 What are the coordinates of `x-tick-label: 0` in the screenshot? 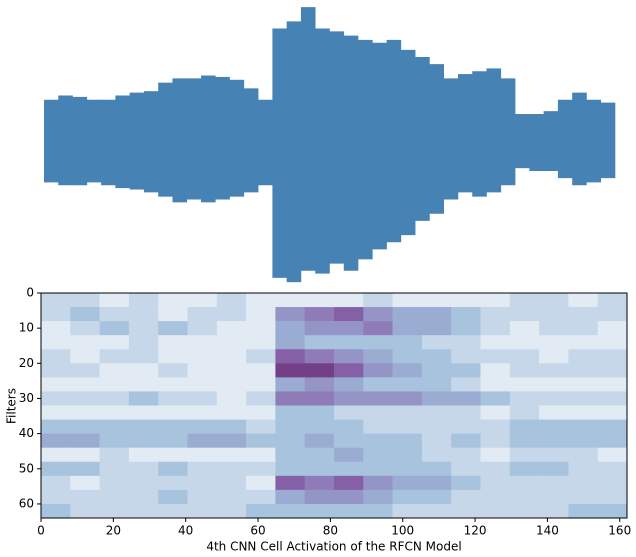 It's located at (41, 531).